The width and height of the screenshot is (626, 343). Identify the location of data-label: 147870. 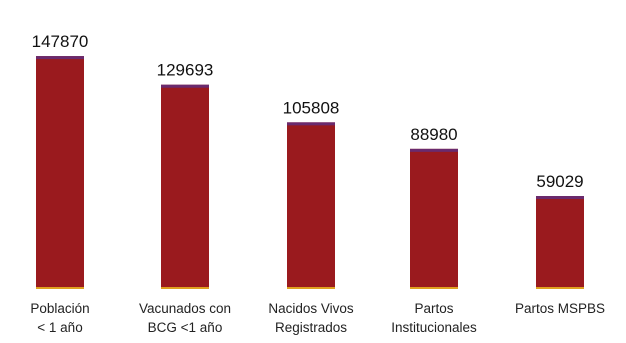
(60, 41).